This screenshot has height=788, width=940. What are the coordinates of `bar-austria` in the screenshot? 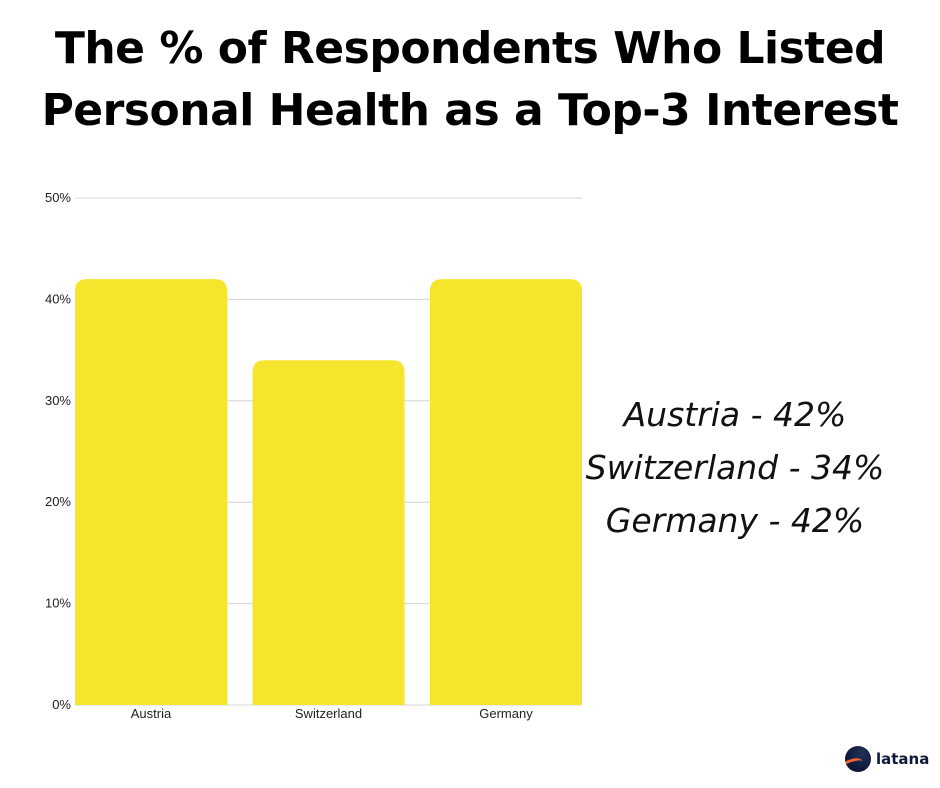 It's located at (151, 492).